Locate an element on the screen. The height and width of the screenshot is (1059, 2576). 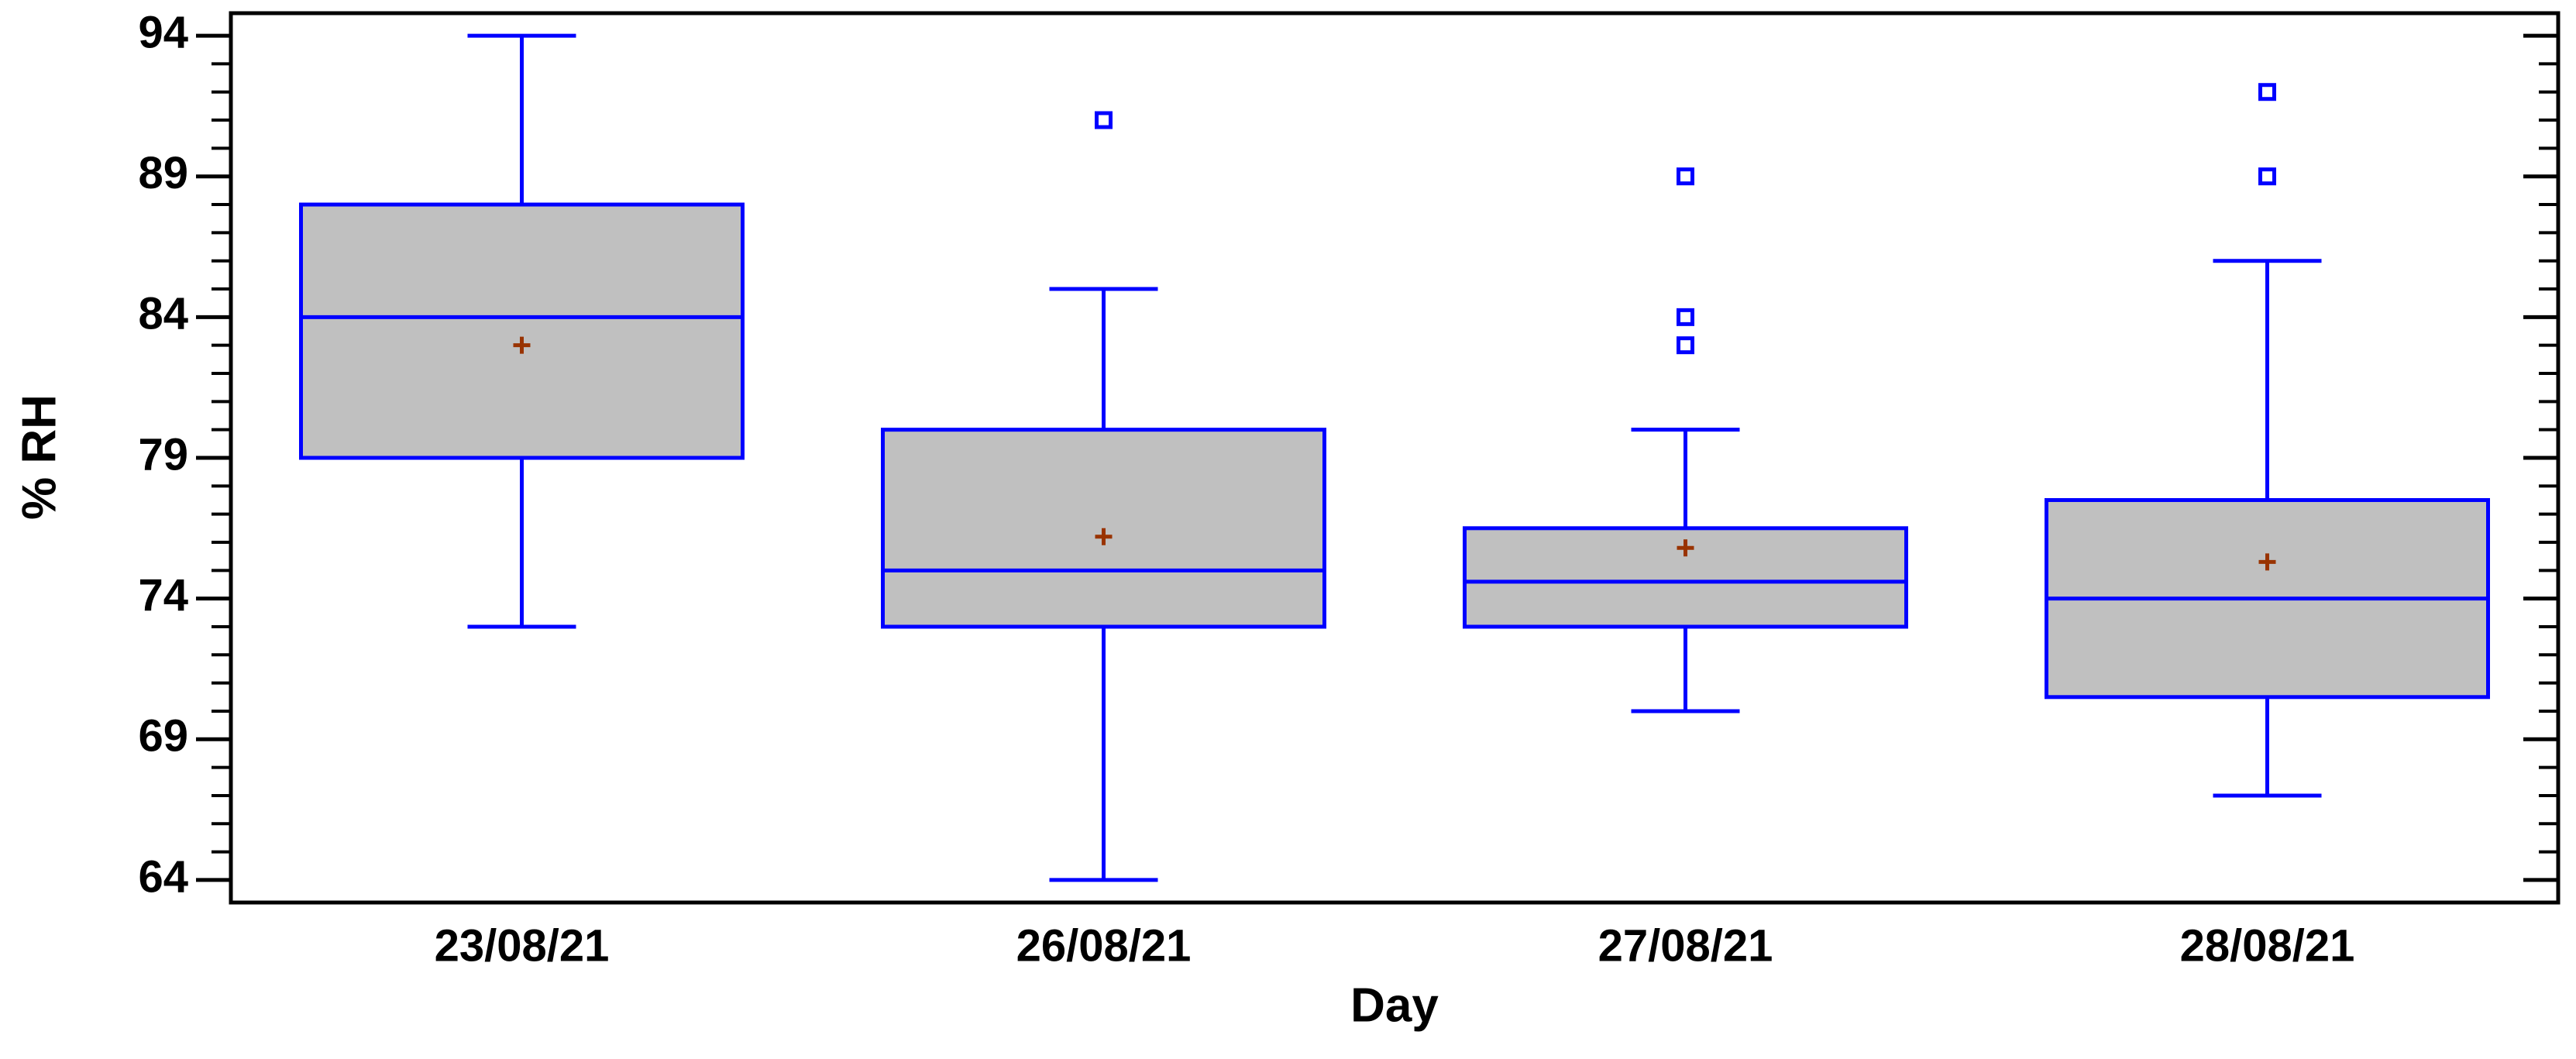
box is located at coordinates (522, 331).